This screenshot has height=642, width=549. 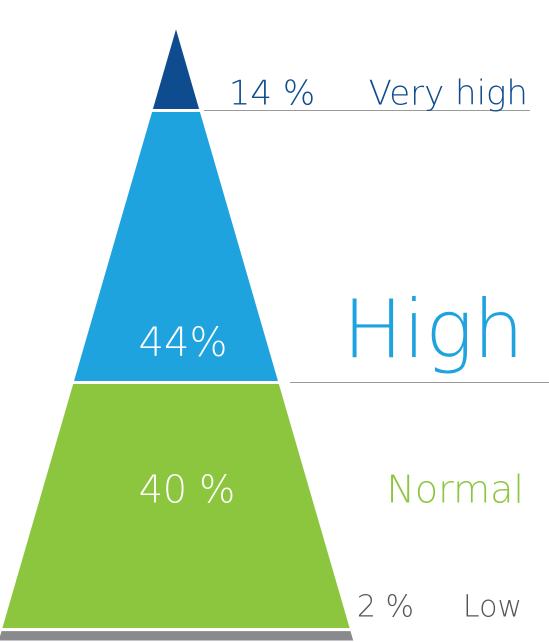 What do you see at coordinates (272, 94) in the screenshot?
I see `value-label: 14 %` at bounding box center [272, 94].